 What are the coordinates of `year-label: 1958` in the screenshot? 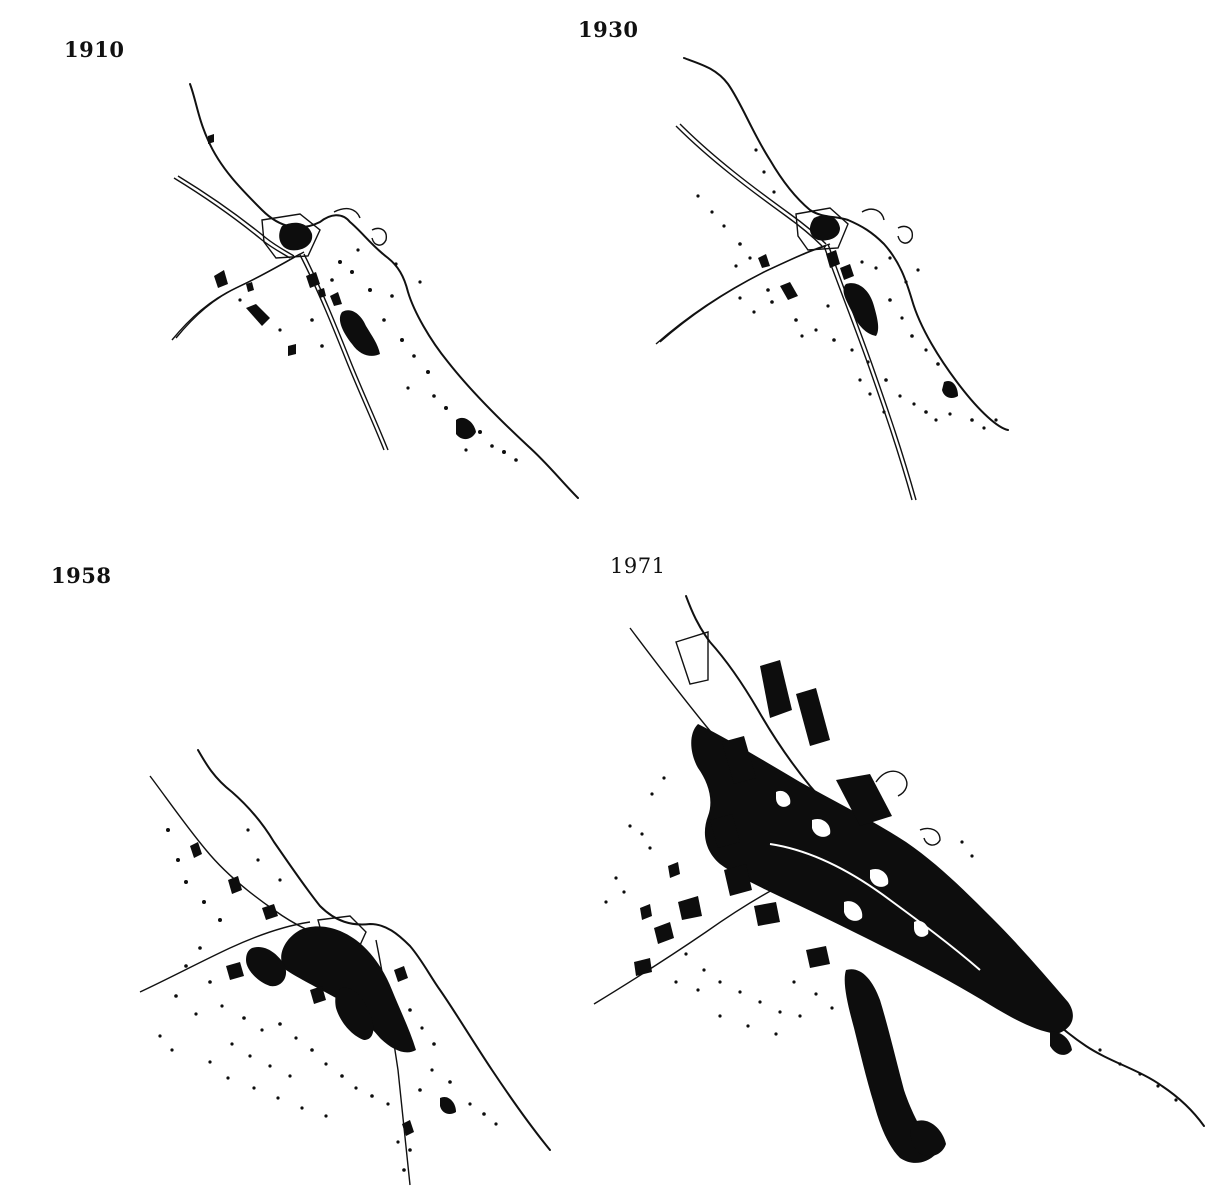 It's located at (81, 575).